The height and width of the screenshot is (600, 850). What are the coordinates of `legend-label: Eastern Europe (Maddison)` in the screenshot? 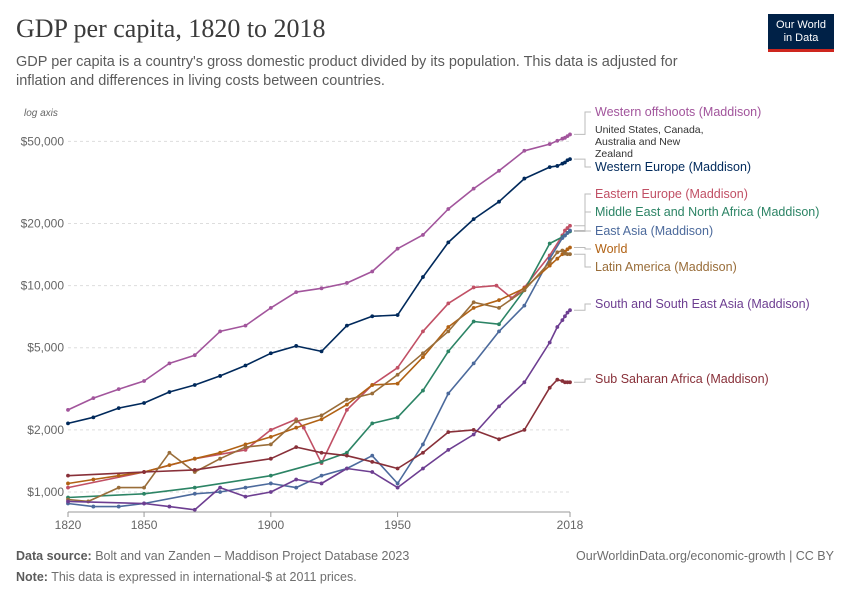 It's located at (671, 194).